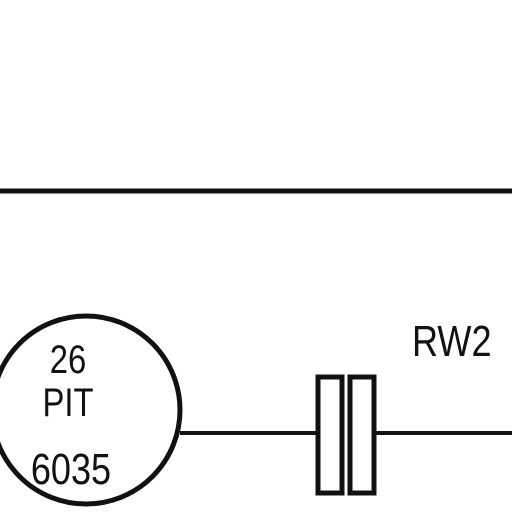 Image resolution: width=512 pixels, height=512 pixels. I want to click on orifice-plate-icon, so click(346, 435).